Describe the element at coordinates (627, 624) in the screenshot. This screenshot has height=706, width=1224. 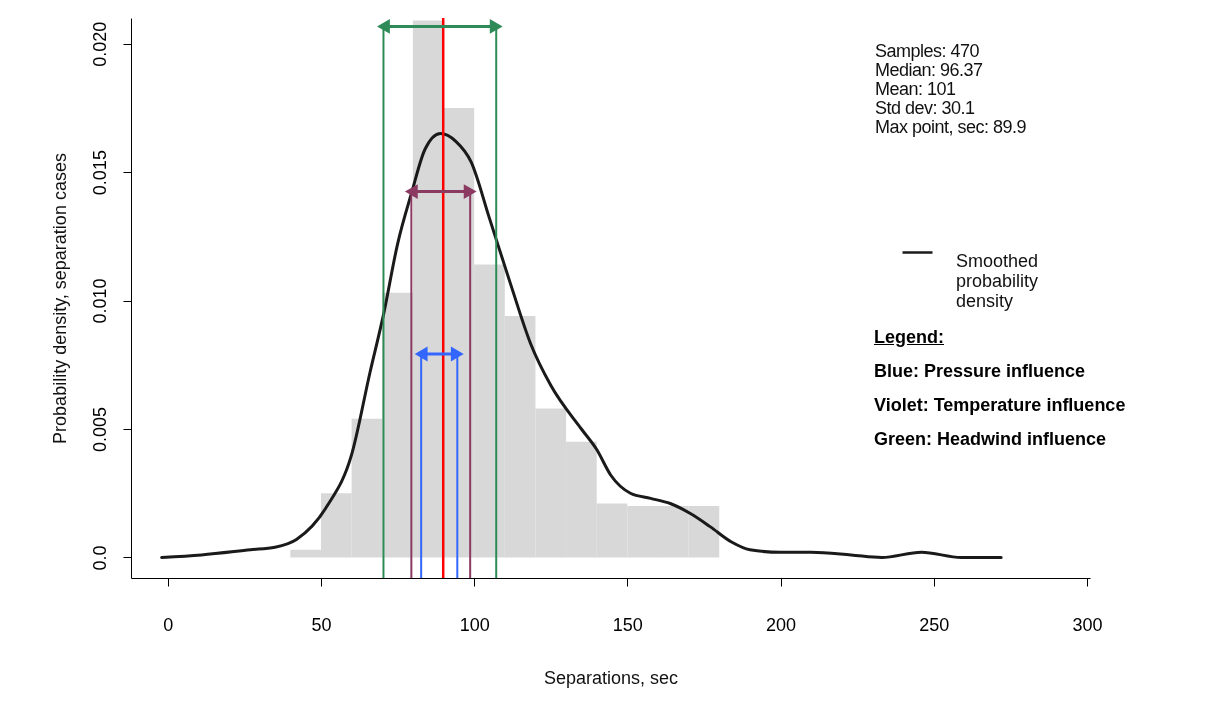
I see `x-tick-label: 150` at that location.